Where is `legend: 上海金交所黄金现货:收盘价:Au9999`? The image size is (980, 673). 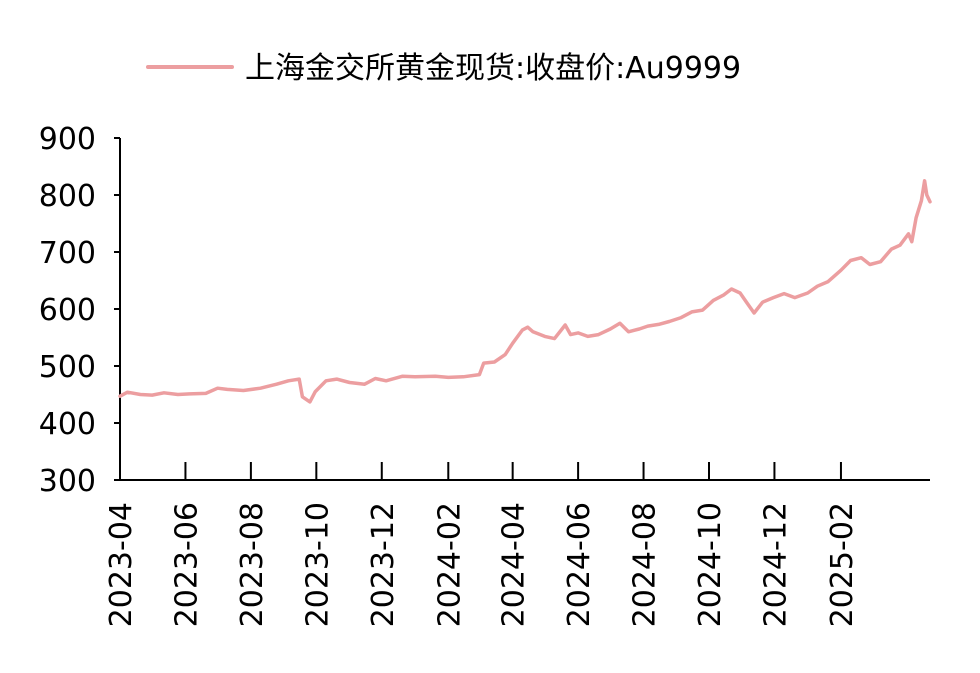 legend: 上海金交所黄金现货:收盘价:Au9999 is located at coordinates (443, 68).